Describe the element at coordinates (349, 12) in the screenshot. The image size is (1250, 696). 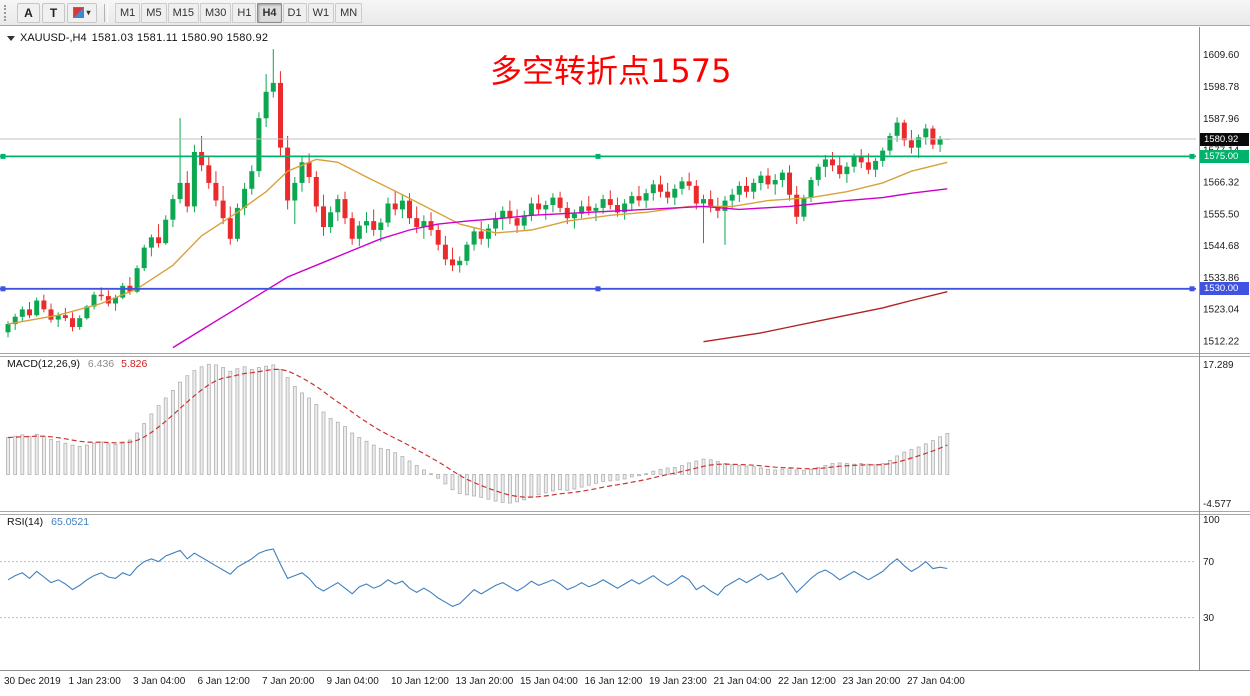
I see `timeframe-button-mn: MN` at that location.